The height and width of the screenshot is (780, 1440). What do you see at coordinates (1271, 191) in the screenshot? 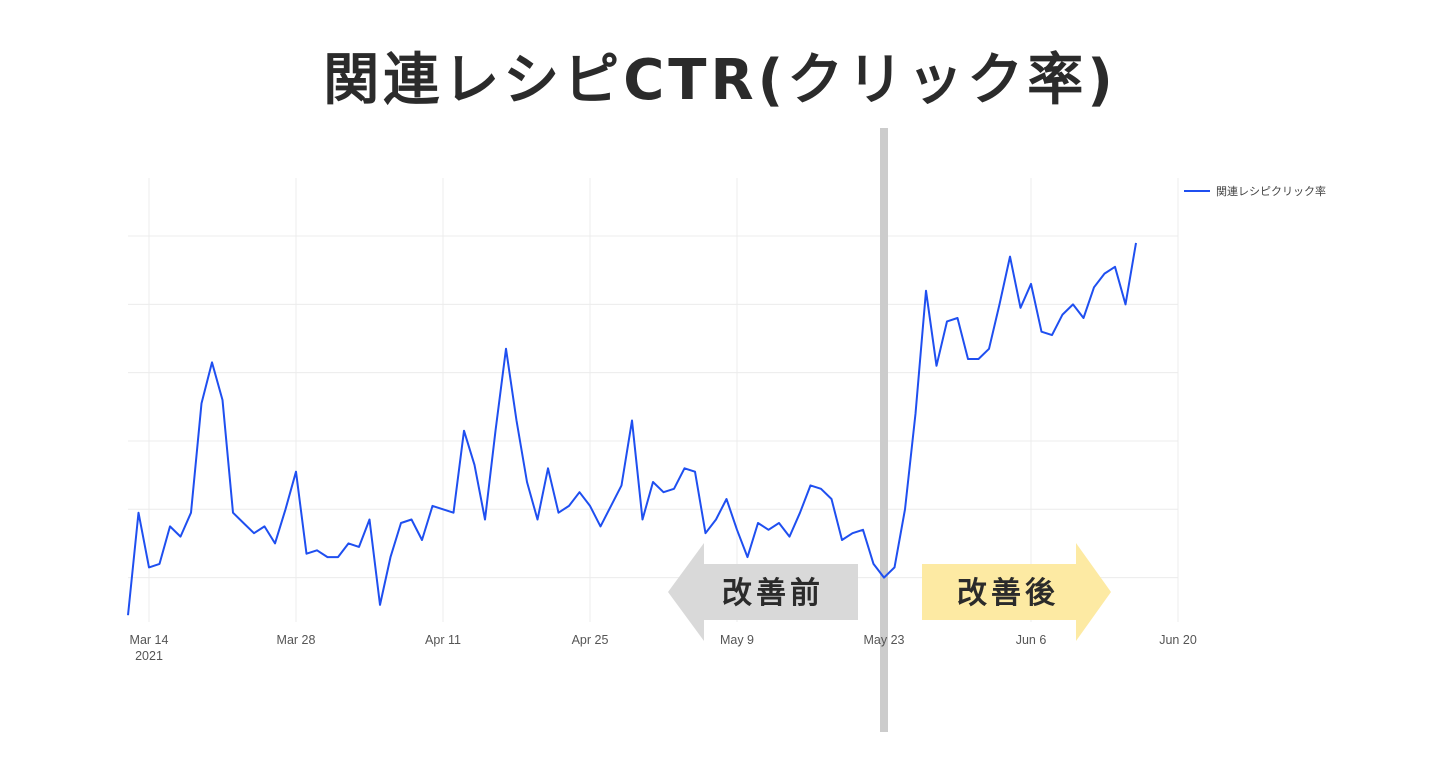
I see `legend-label: 関連レシピクリック率` at bounding box center [1271, 191].